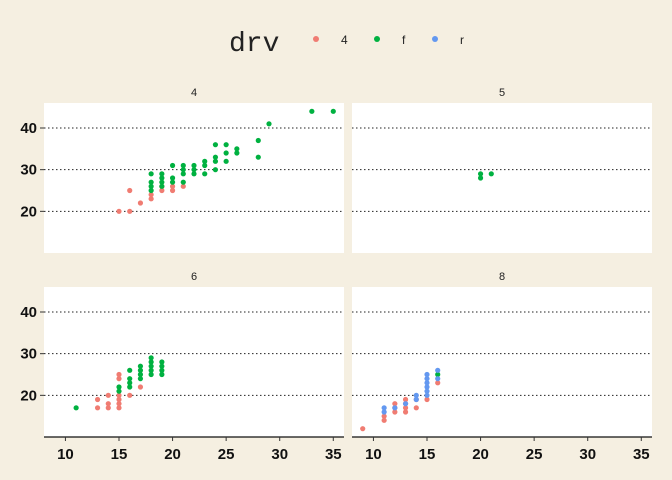 The image size is (672, 480). Describe the element at coordinates (279, 454) in the screenshot. I see `x-tick-label: 30` at that location.